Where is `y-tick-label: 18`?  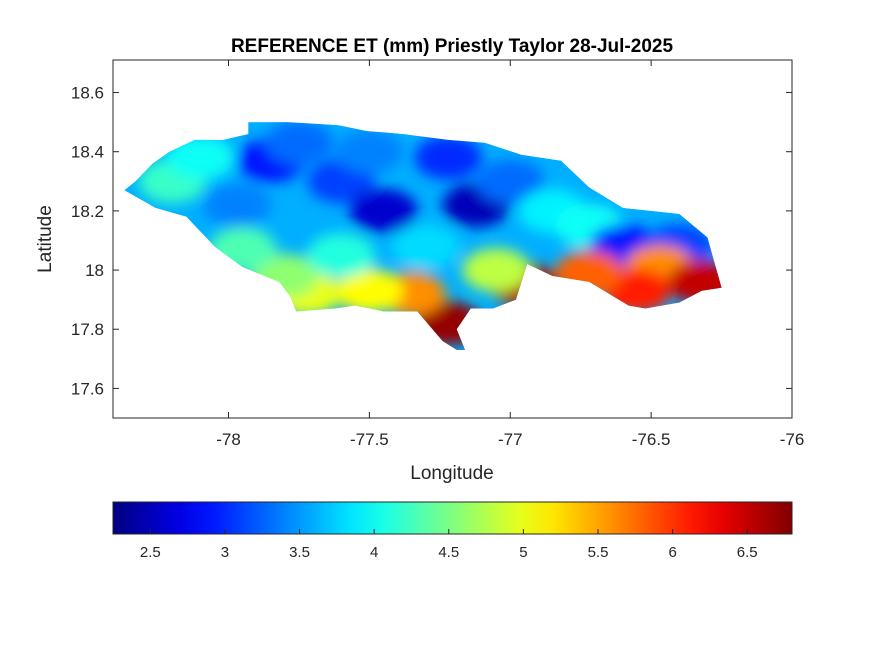
y-tick-label: 18 is located at coordinates (94, 270).